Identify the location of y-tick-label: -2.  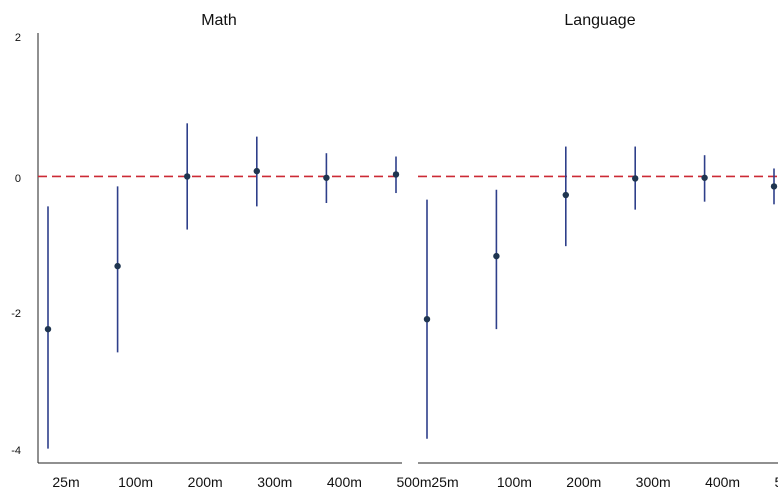
(16, 314).